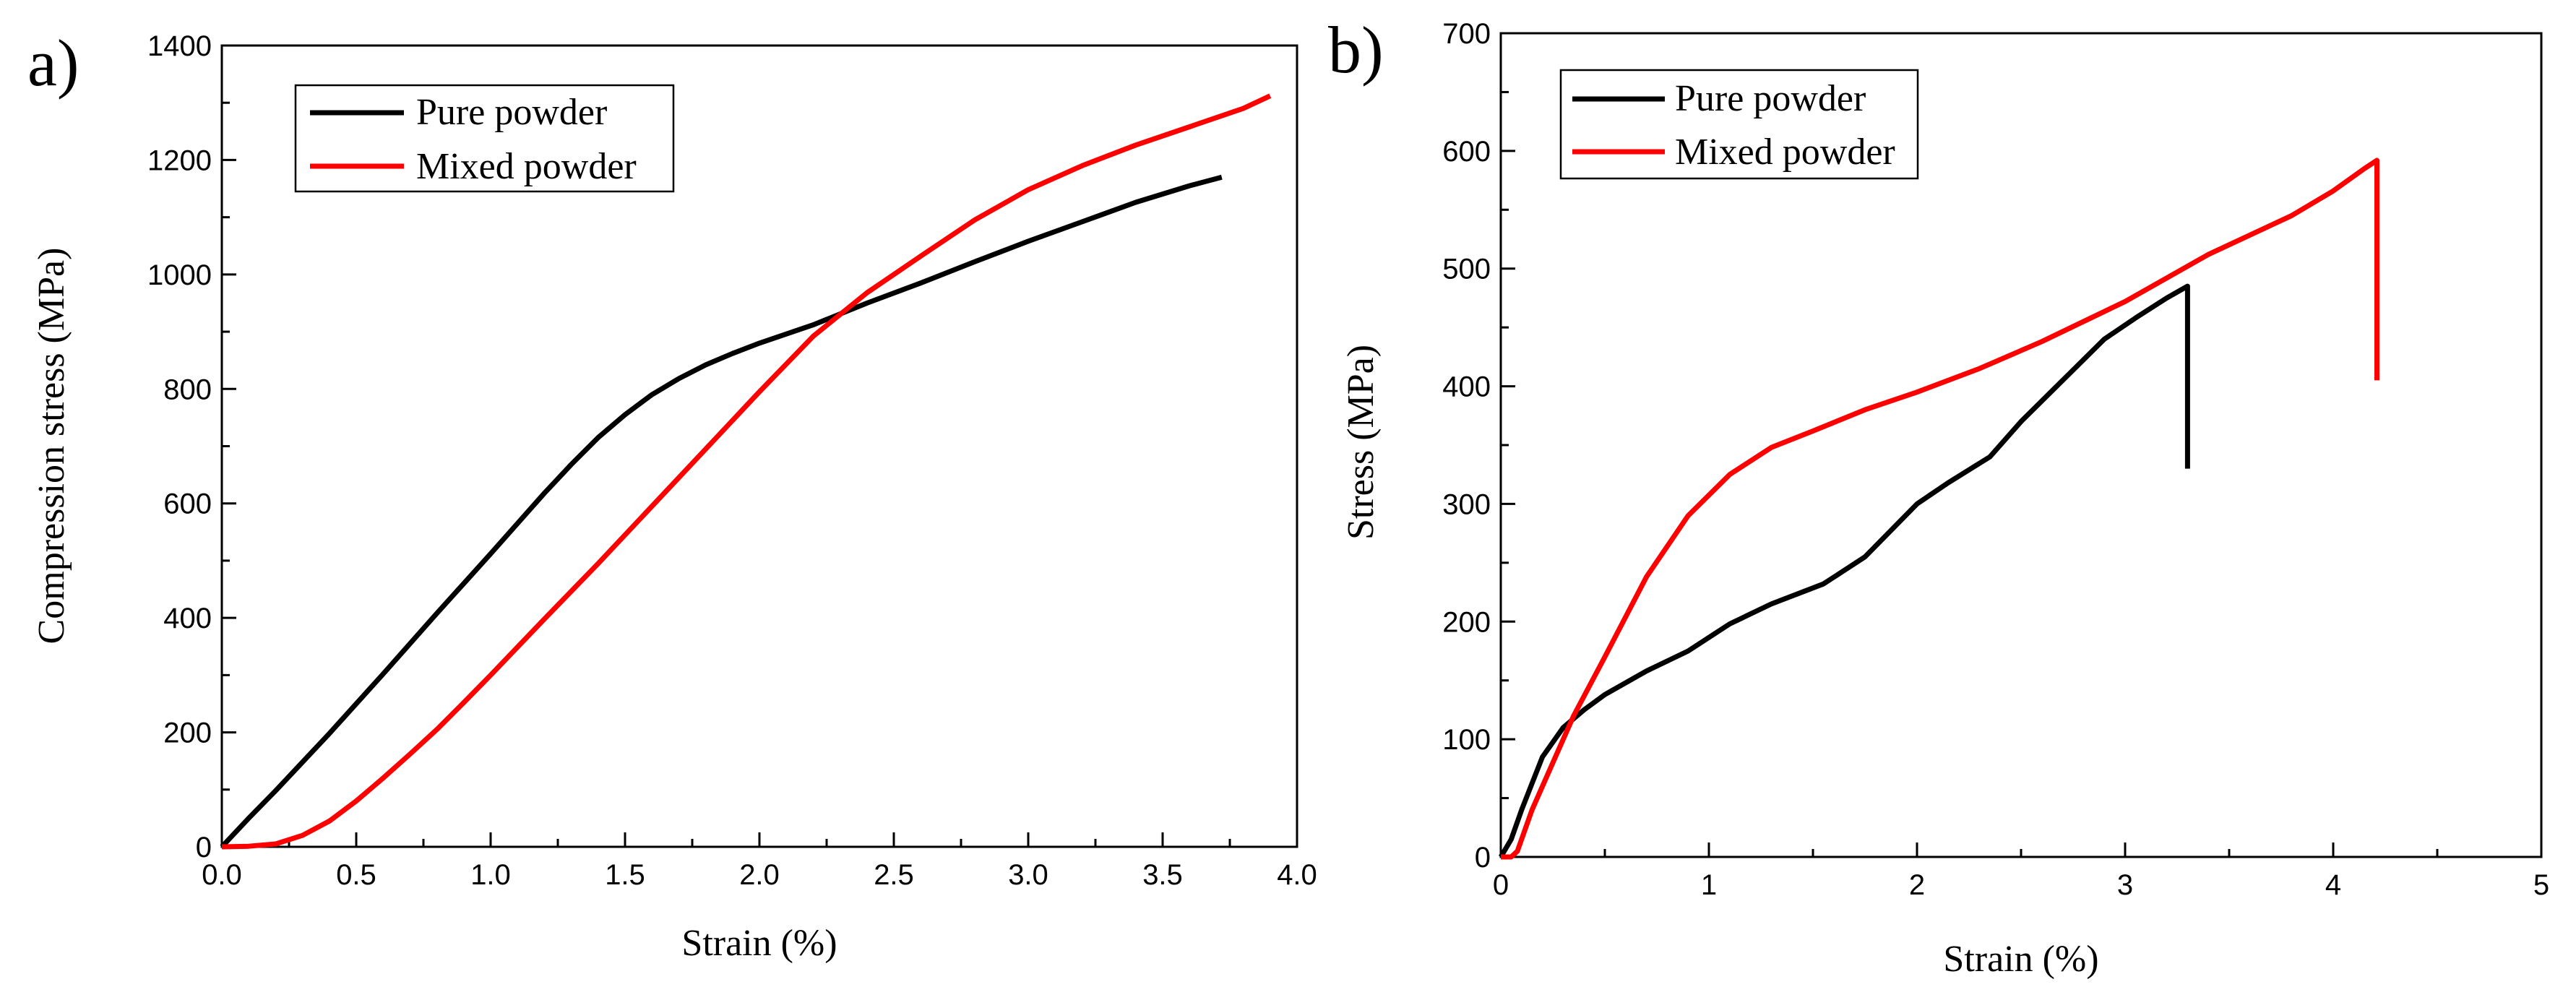 This screenshot has width=2576, height=1000. I want to click on x-tick-label-a-5: 2.5, so click(894, 875).